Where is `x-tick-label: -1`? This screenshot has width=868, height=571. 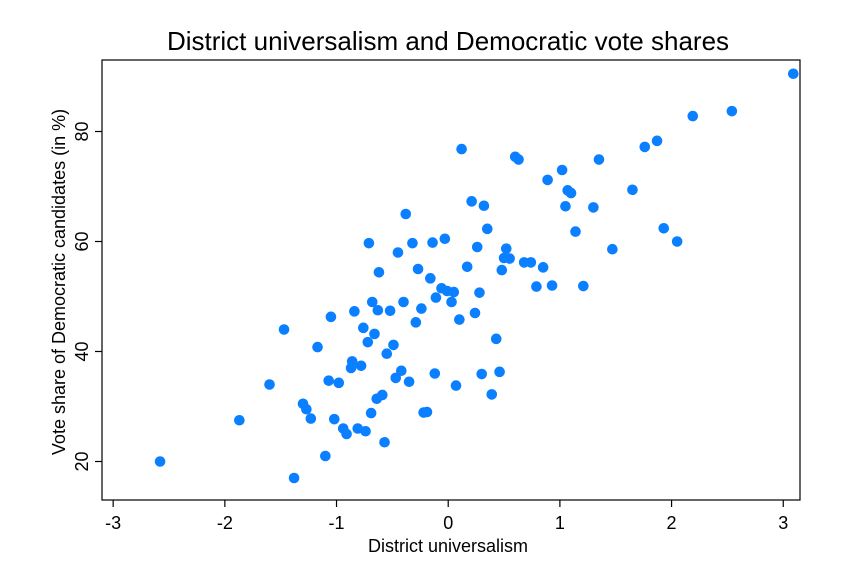 x-tick-label: -1 is located at coordinates (337, 523).